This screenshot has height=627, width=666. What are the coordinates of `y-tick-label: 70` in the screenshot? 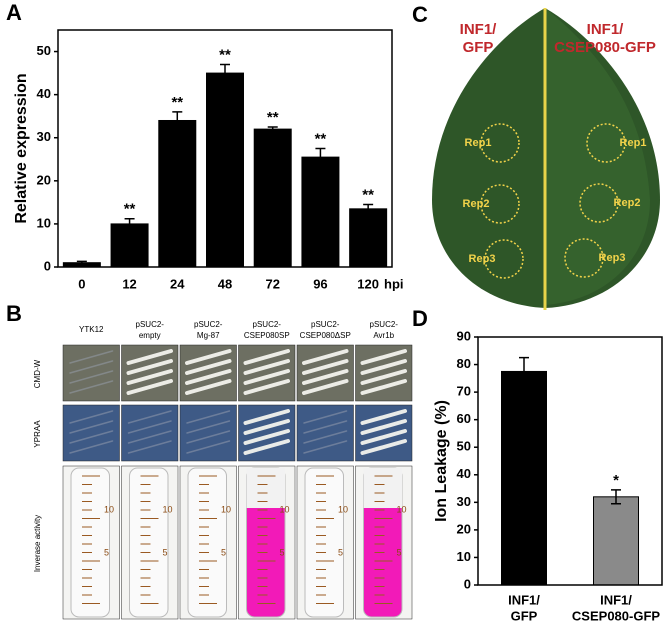 It's located at (464, 391).